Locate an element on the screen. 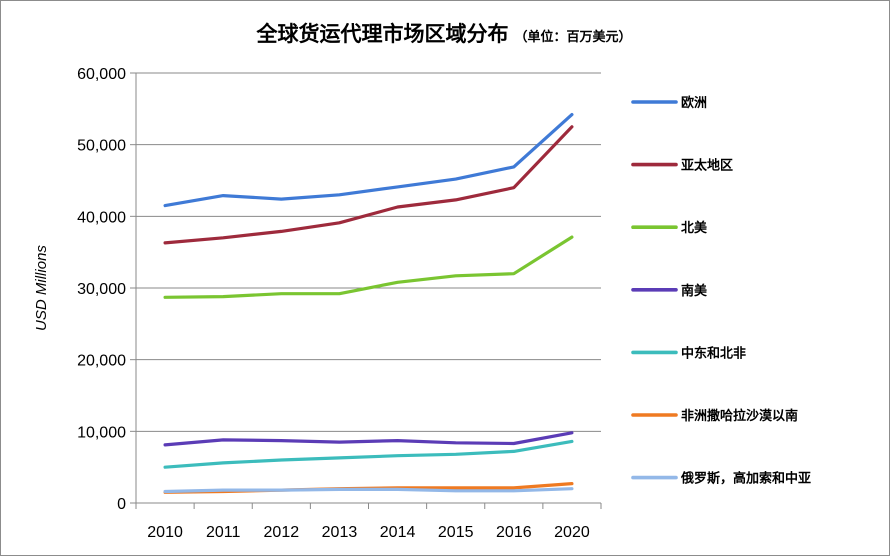  y-tick-label: 10,000 is located at coordinates (101, 432).